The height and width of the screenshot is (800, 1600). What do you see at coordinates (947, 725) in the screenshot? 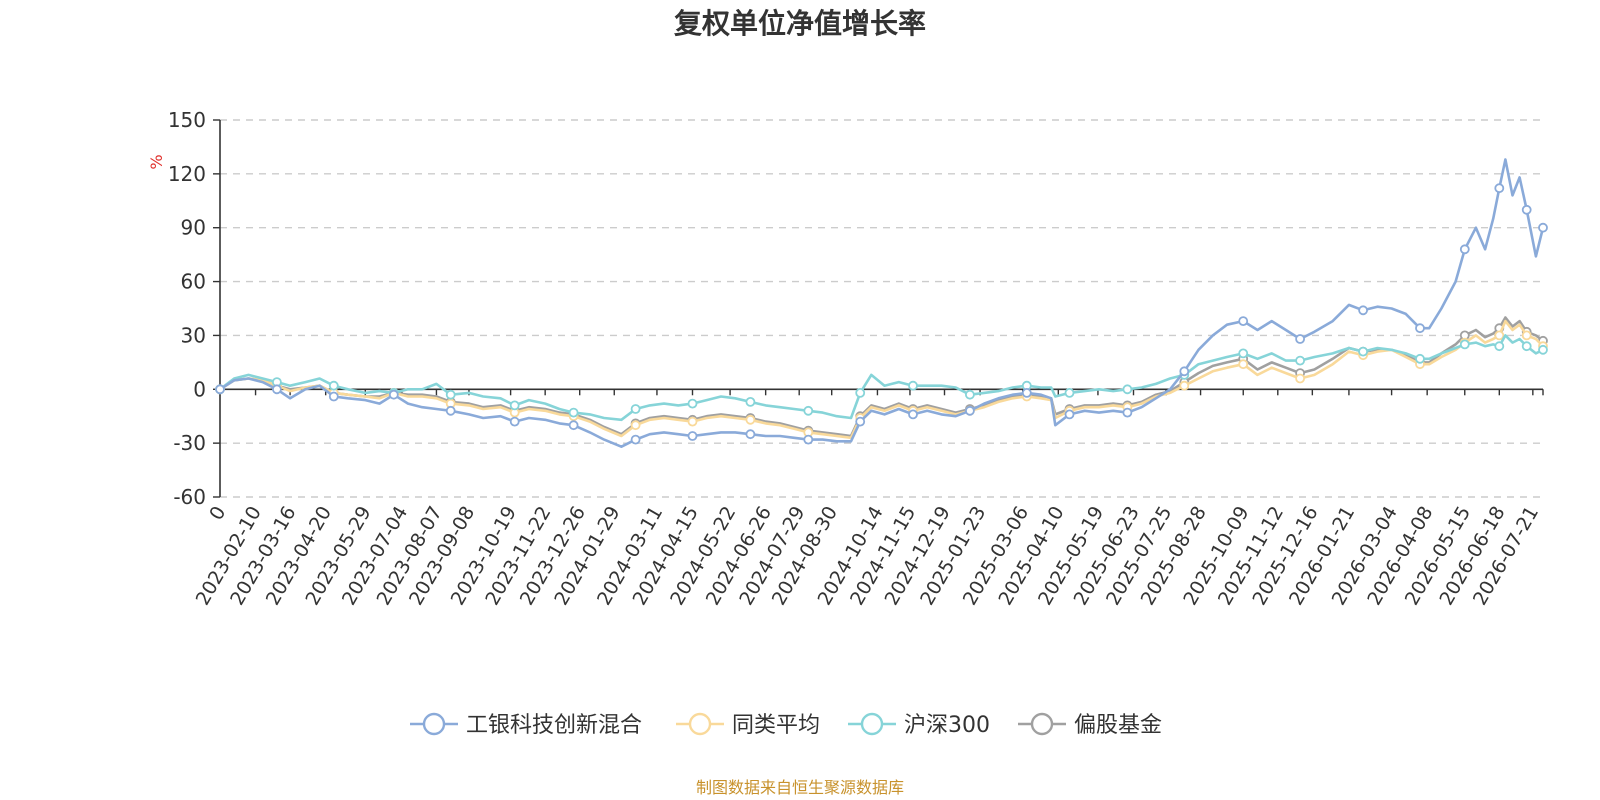
I see `legend-label: 沪深300` at bounding box center [947, 725].